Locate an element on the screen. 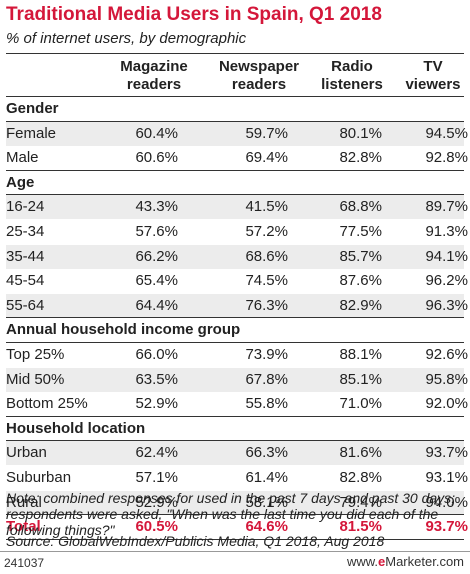 The height and width of the screenshot is (574, 470). table-row-value-newspaper: 66.3% is located at coordinates (266, 453).